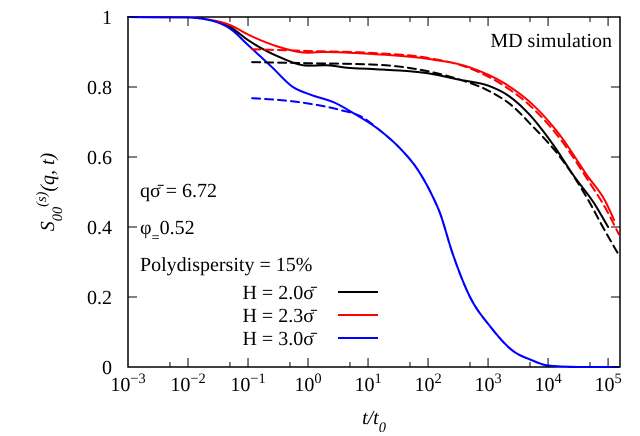 Image resolution: width=640 pixels, height=436 pixels. I want to click on legend-label: H = 2.0σ̄, so click(280, 293).